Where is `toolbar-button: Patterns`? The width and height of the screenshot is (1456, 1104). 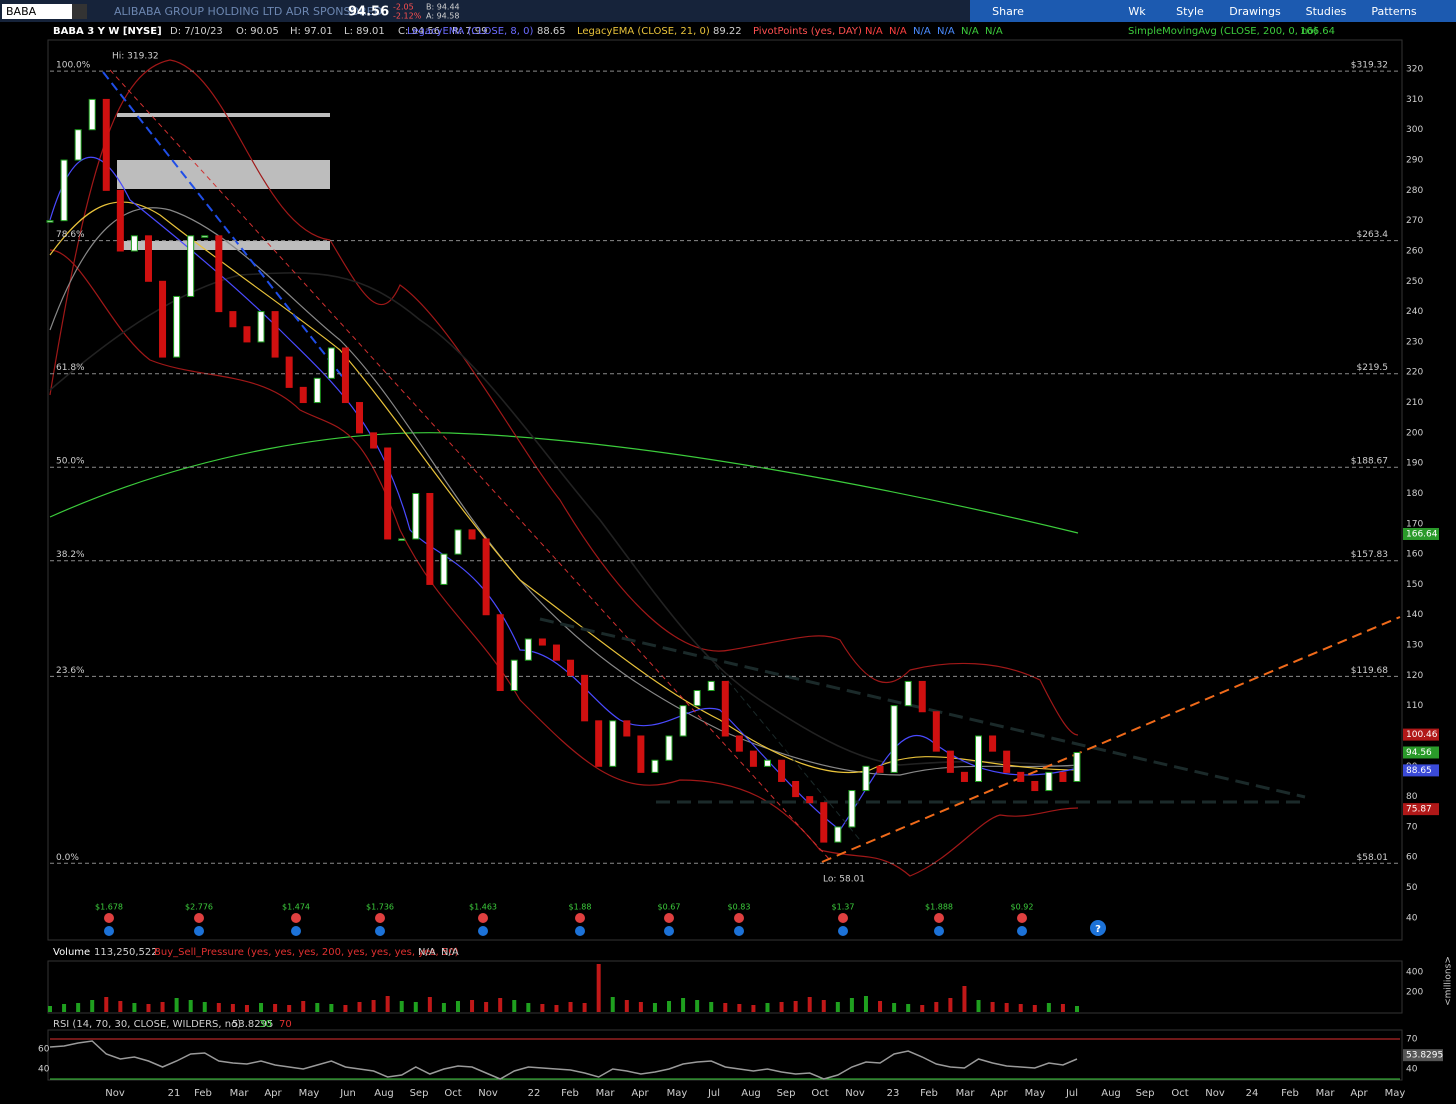
toolbar-button: Patterns is located at coordinates (1394, 11).